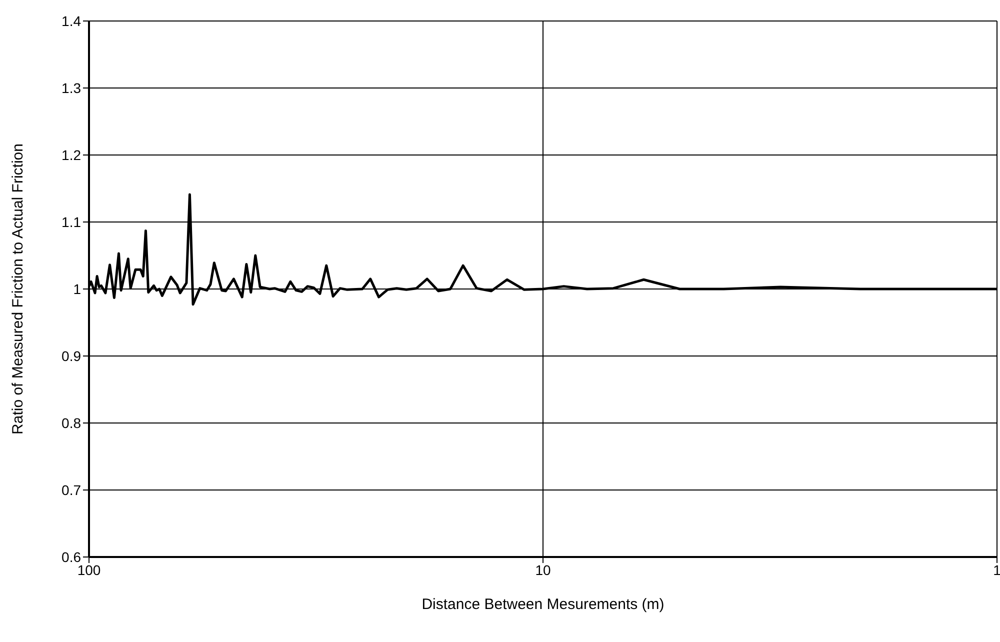 Image resolution: width=1000 pixels, height=642 pixels. Describe the element at coordinates (72, 88) in the screenshot. I see `y-tick-label: 1.3` at that location.